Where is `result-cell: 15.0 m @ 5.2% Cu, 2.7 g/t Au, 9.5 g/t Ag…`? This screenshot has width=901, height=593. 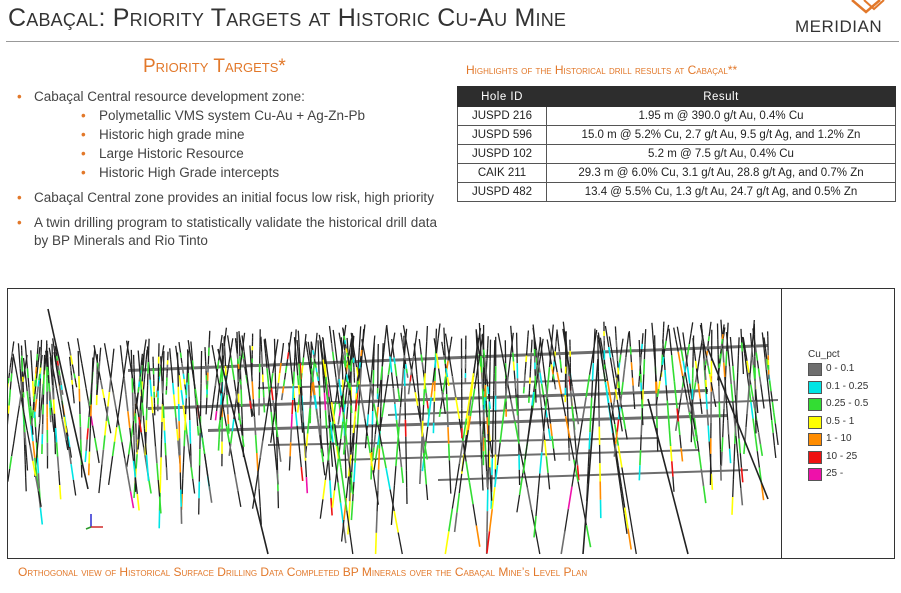 result-cell: 15.0 m @ 5.2% Cu, 2.7 g/t Au, 9.5 g/t Ag… is located at coordinates (721, 135).